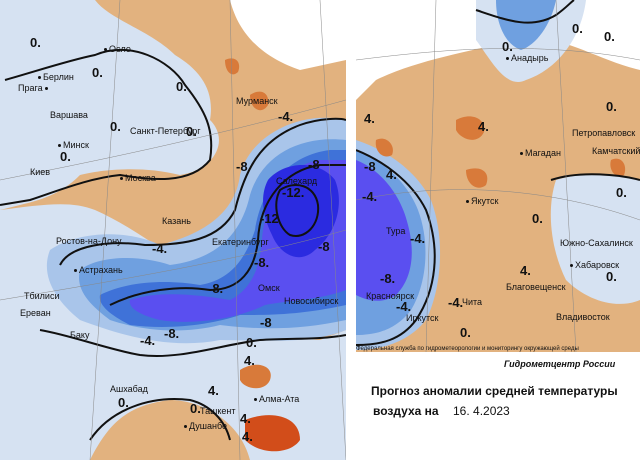  What do you see at coordinates (240, 242) in the screenshot?
I see `city-label: Екатеринбург` at bounding box center [240, 242].